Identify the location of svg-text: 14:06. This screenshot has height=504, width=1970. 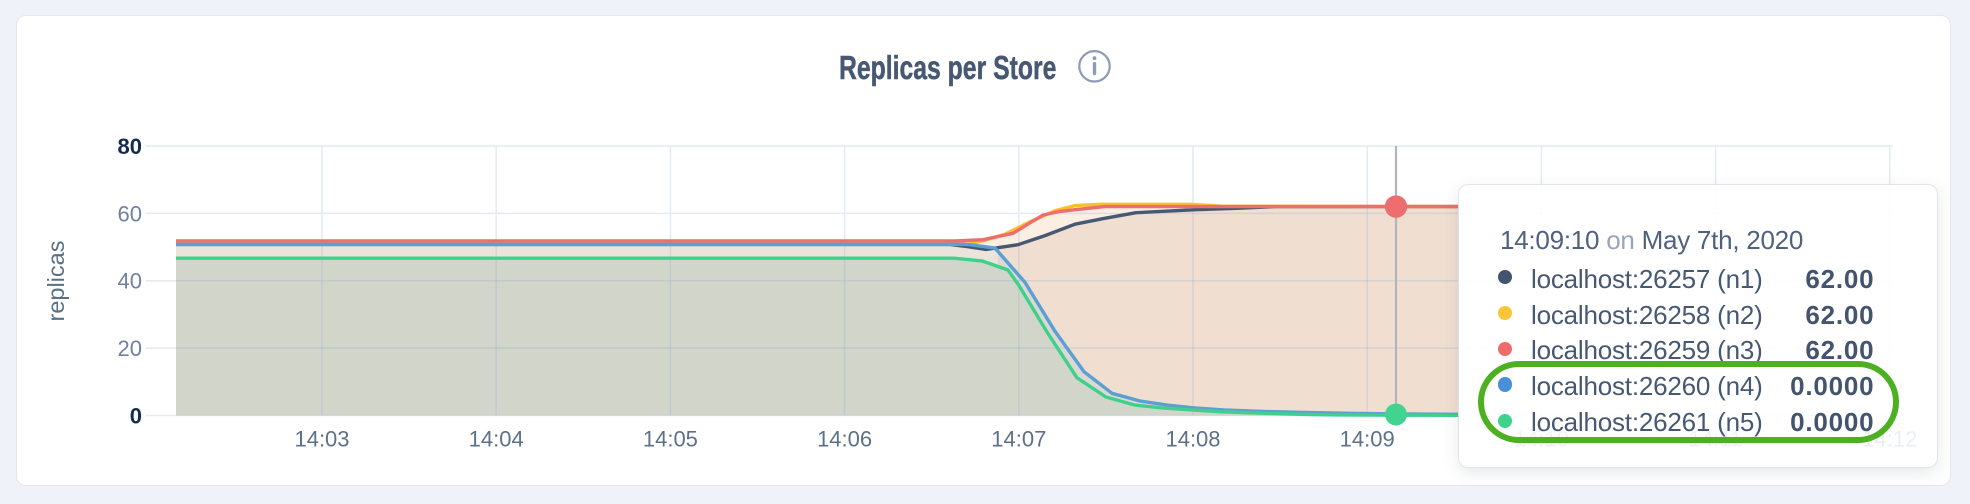
(844, 438).